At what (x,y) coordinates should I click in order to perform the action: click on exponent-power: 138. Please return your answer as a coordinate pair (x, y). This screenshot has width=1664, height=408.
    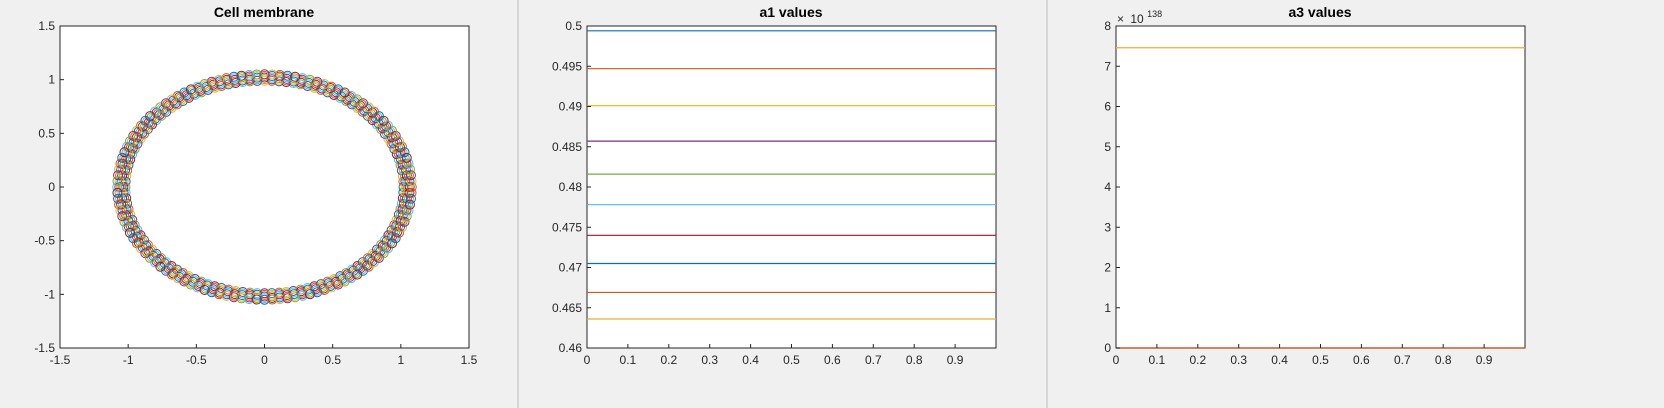
    Looking at the image, I should click on (1154, 14).